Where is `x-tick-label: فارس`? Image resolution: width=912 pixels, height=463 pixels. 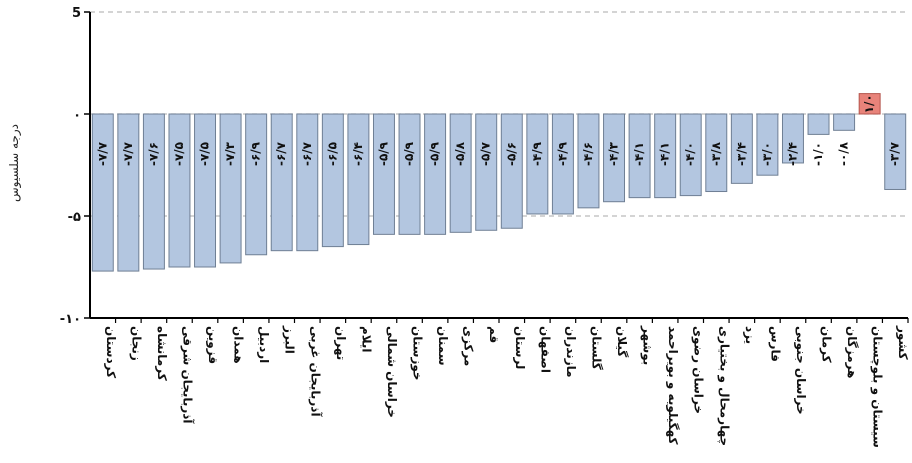 x-tick-label: فارس is located at coordinates (775, 344).